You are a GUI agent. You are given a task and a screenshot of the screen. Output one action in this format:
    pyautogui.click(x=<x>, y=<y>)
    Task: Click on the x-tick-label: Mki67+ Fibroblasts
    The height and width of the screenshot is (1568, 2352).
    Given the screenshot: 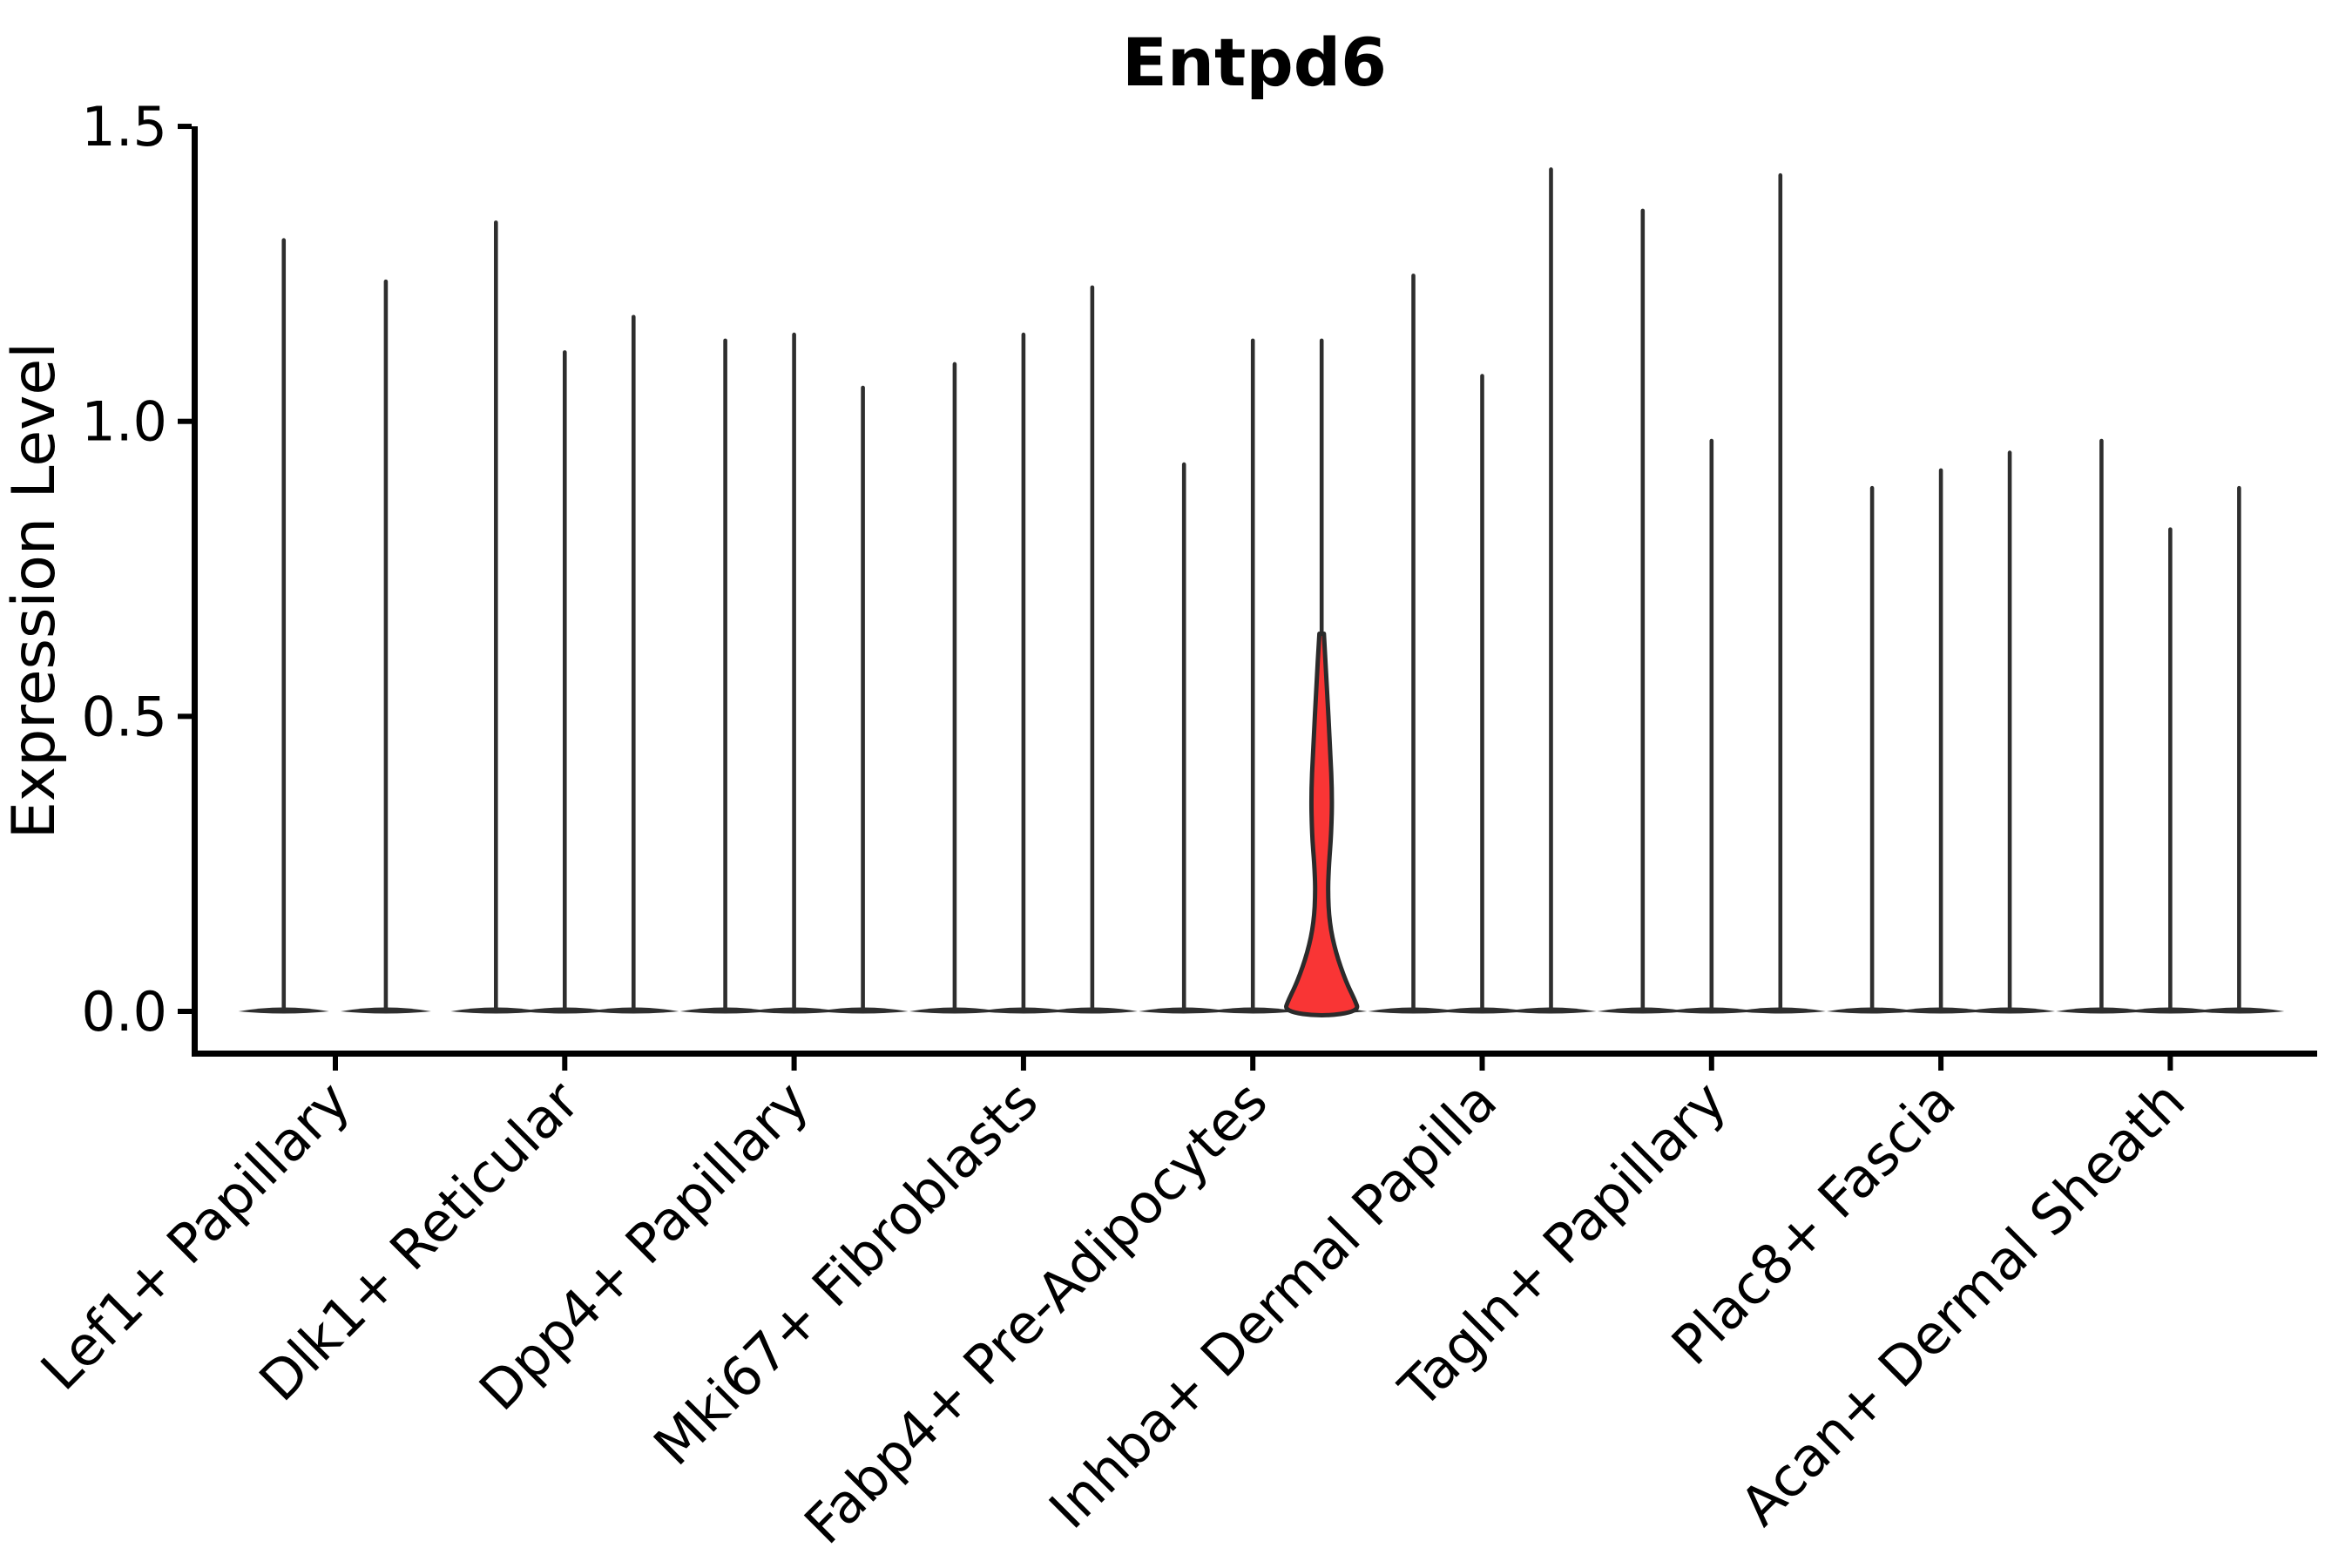 What is the action you would take?
    pyautogui.click(x=845, y=1273)
    